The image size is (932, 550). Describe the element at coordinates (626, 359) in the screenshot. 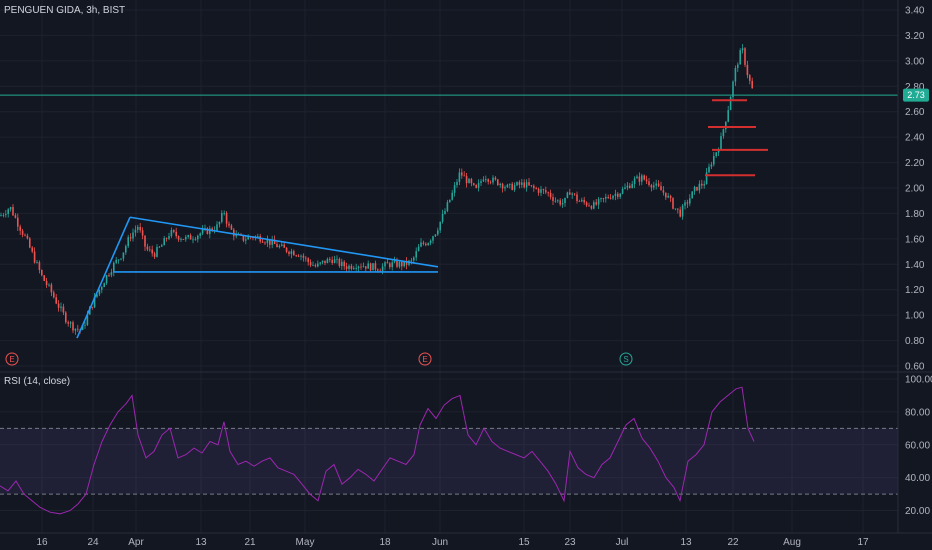

I see `event-marker: S` at that location.